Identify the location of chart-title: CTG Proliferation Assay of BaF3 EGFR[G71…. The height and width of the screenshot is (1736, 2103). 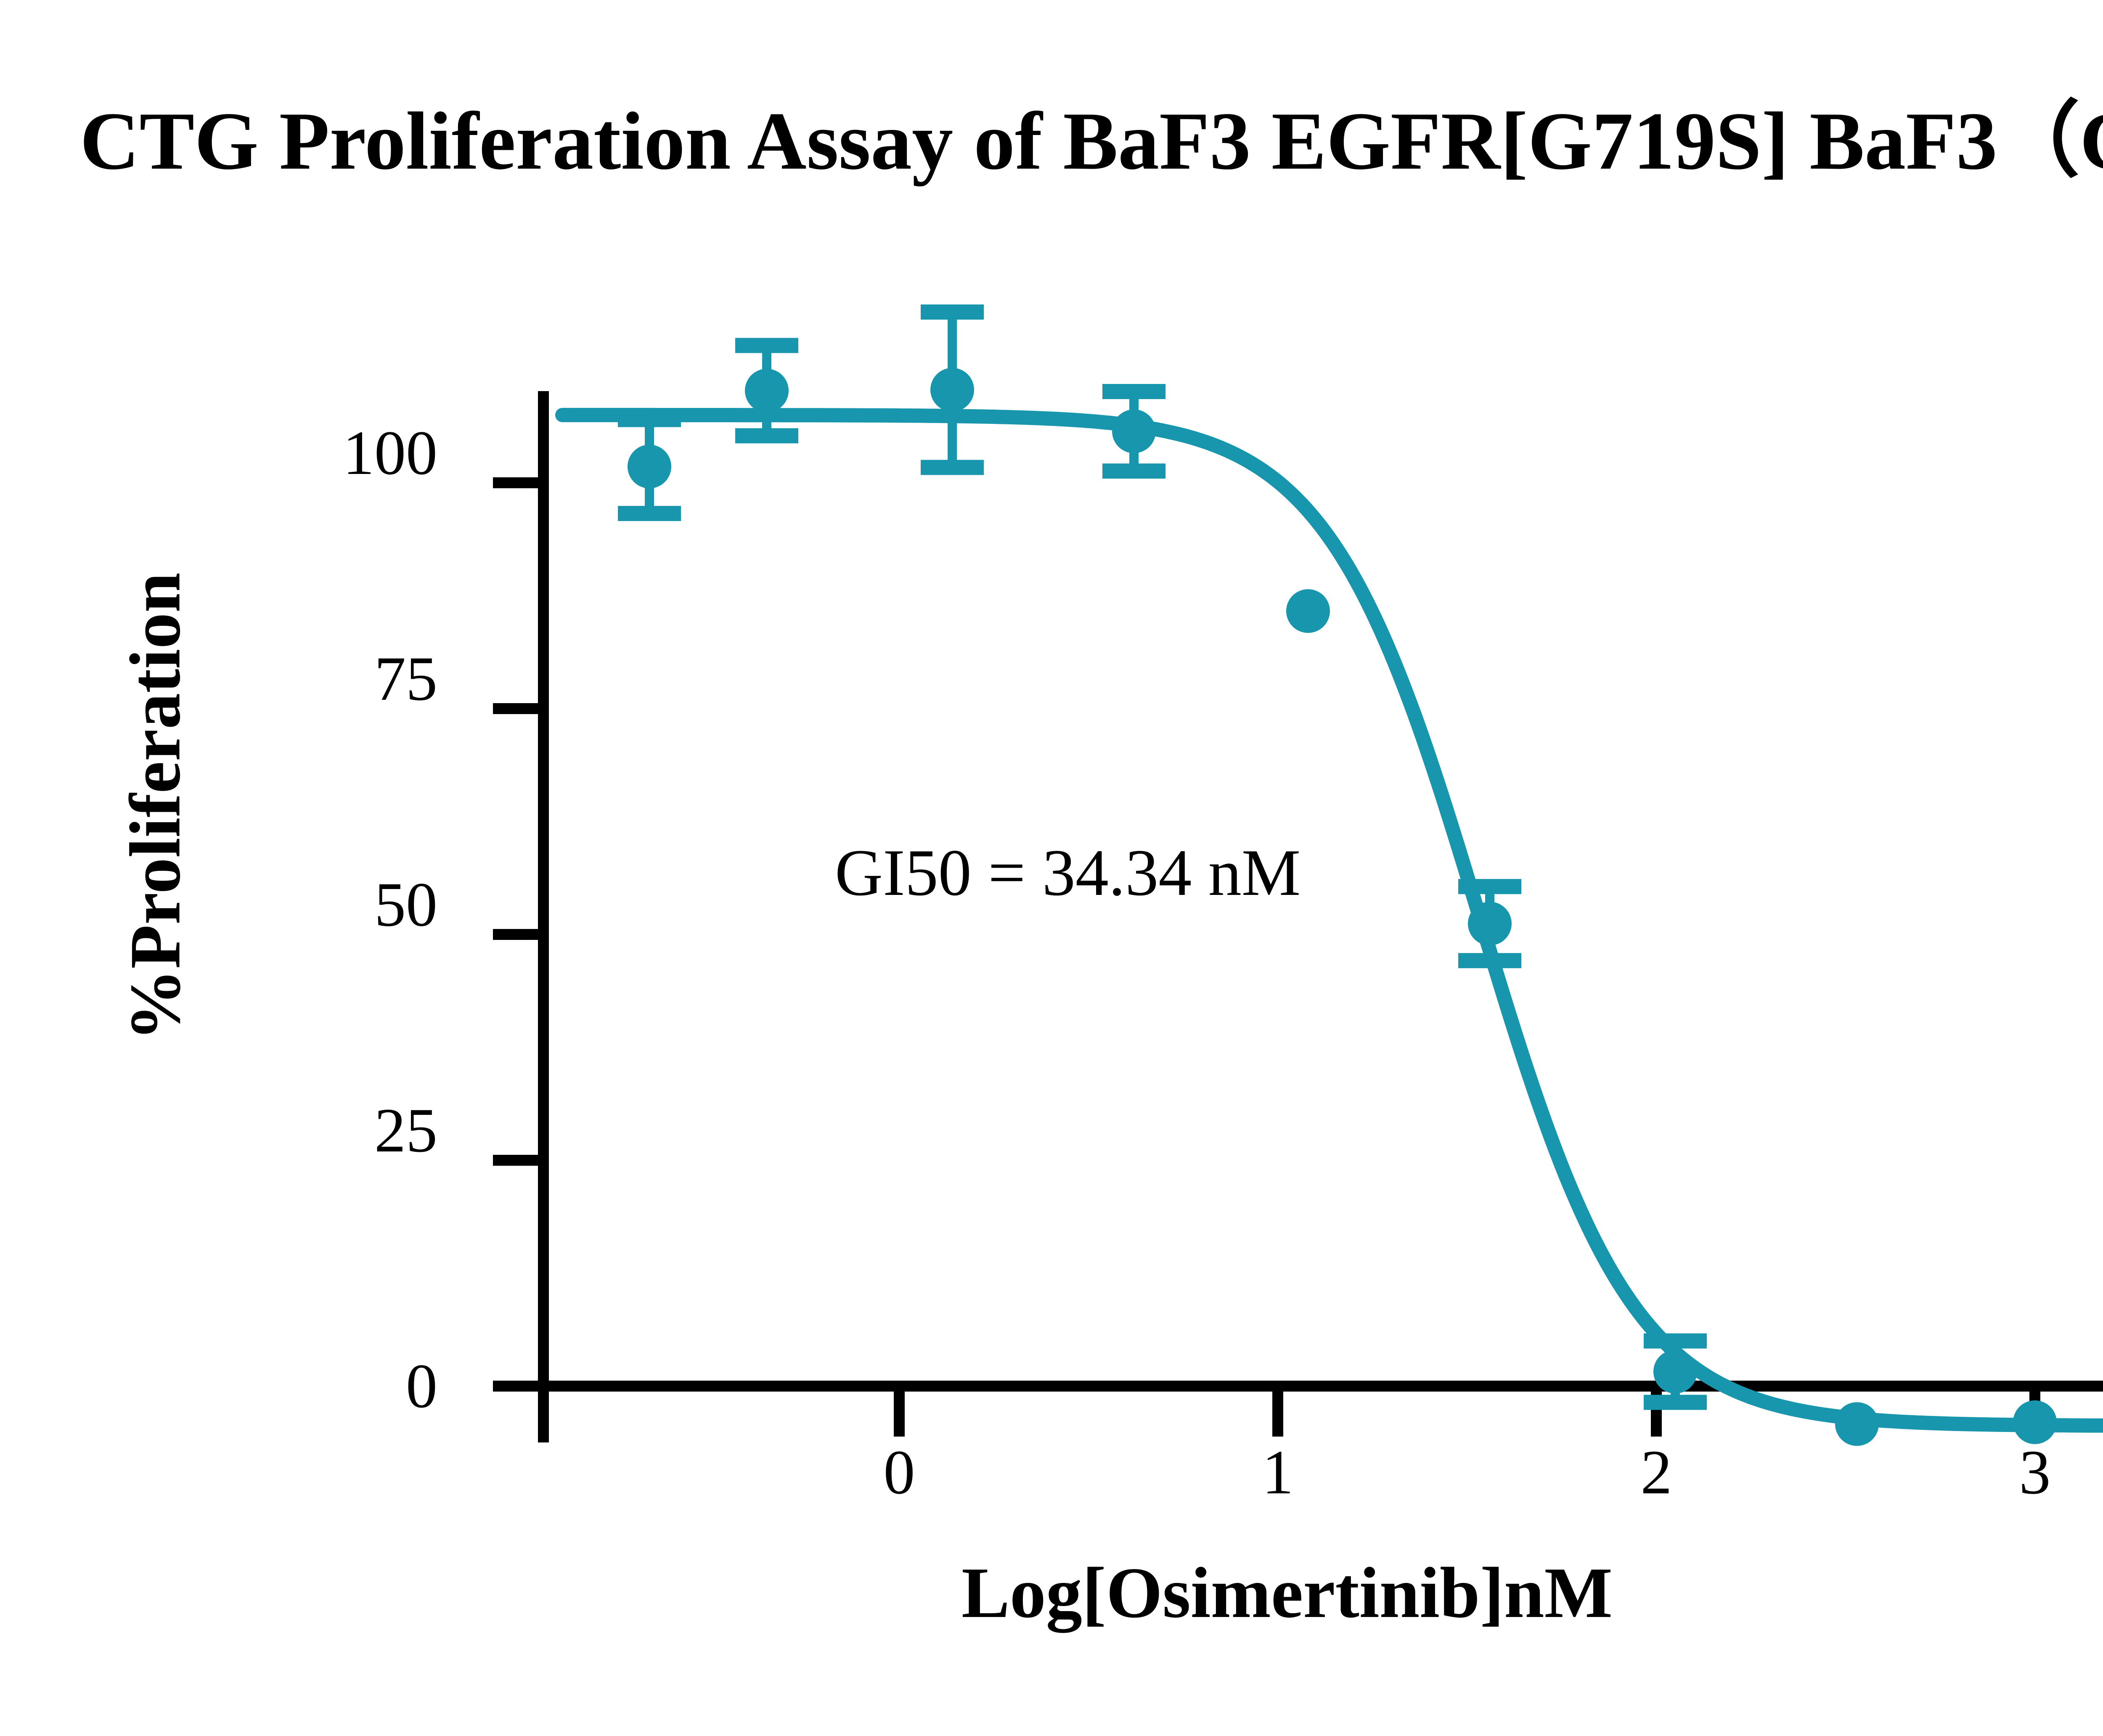
(1091, 141).